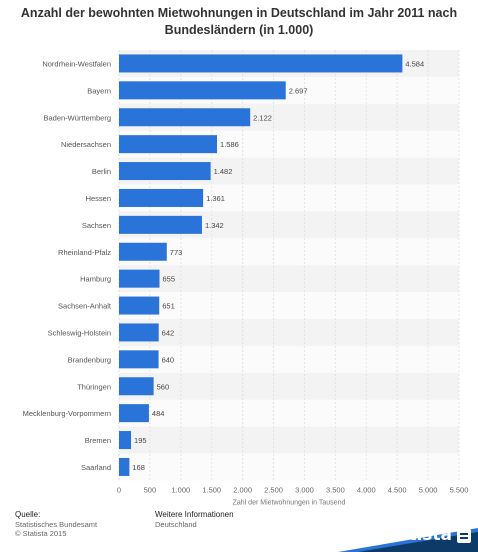 The width and height of the screenshot is (478, 552). What do you see at coordinates (168, 279) in the screenshot?
I see `data-label: 655` at bounding box center [168, 279].